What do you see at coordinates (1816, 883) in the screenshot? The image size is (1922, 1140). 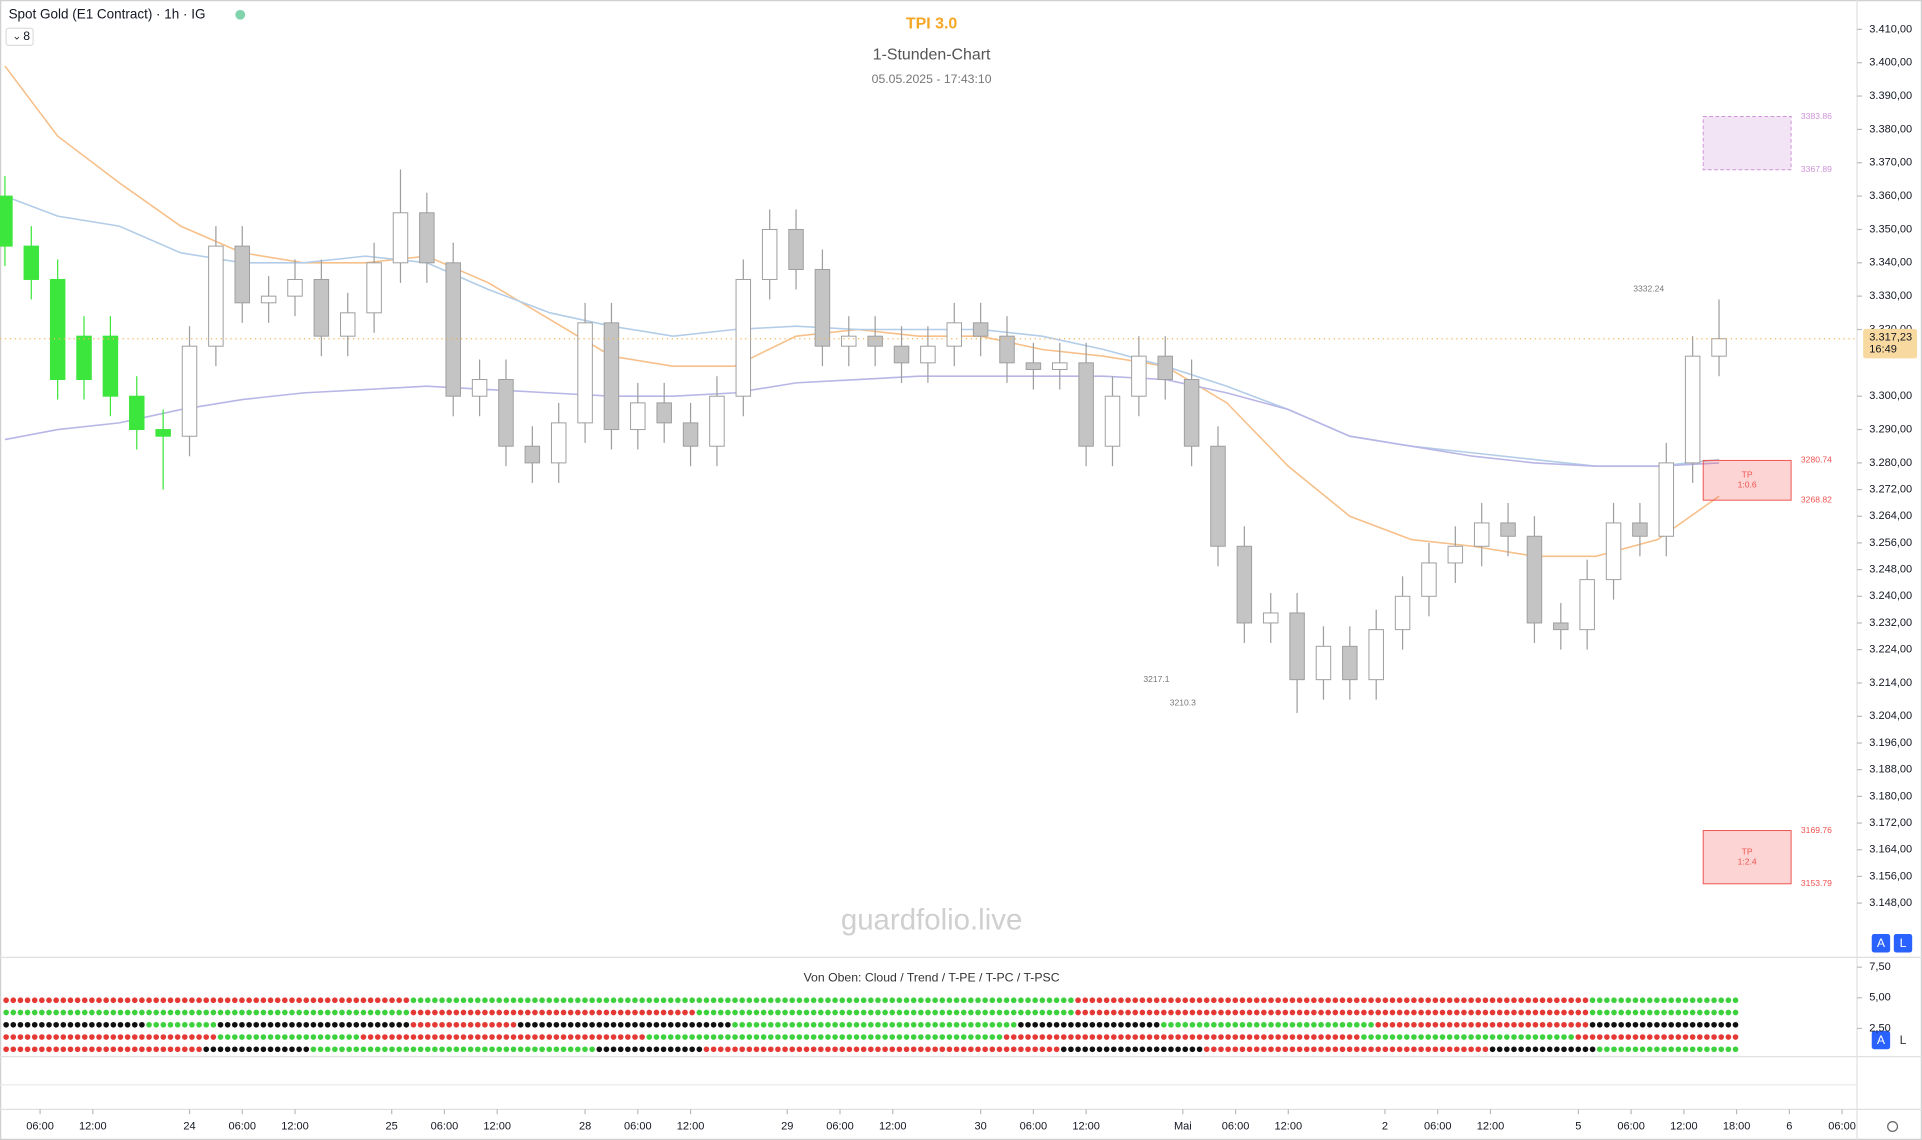 I see `zone-bottom-label: 3153.79` at bounding box center [1816, 883].